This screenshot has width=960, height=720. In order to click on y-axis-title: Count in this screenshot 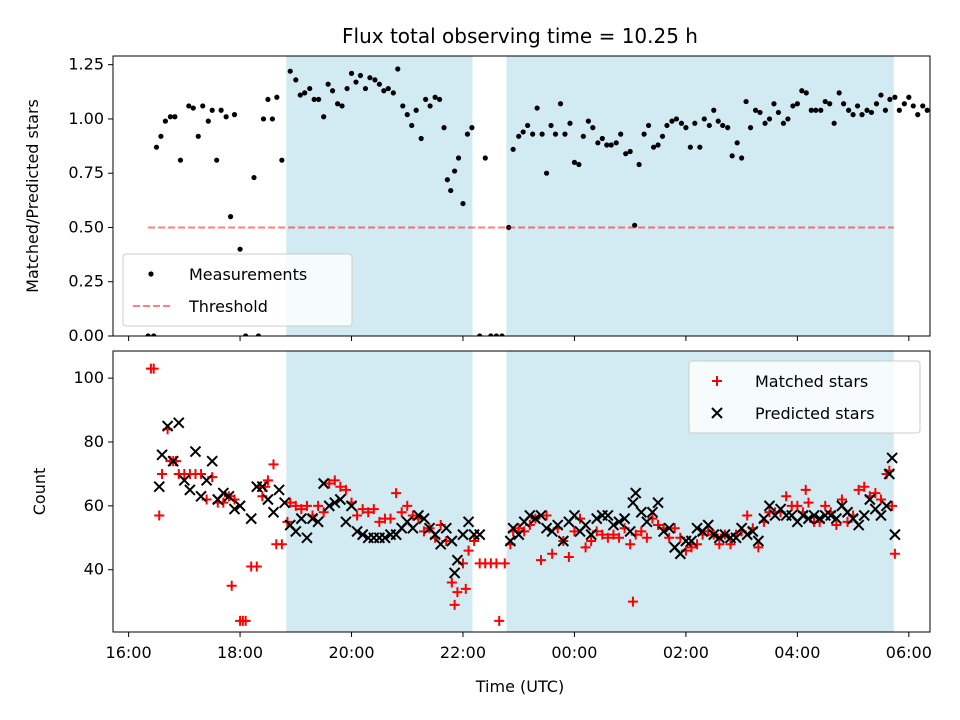, I will do `click(39, 492)`.